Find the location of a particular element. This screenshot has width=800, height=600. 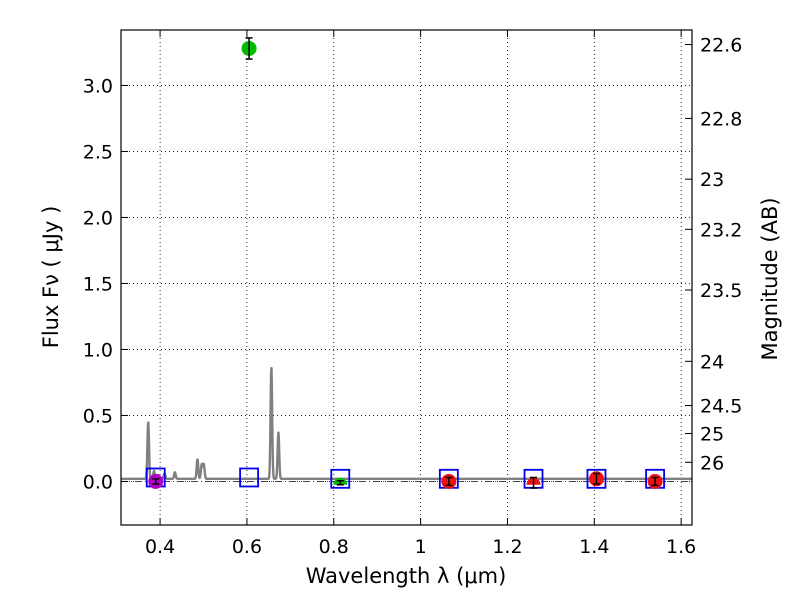

y-tick-label: 2.5 is located at coordinates (98, 152).